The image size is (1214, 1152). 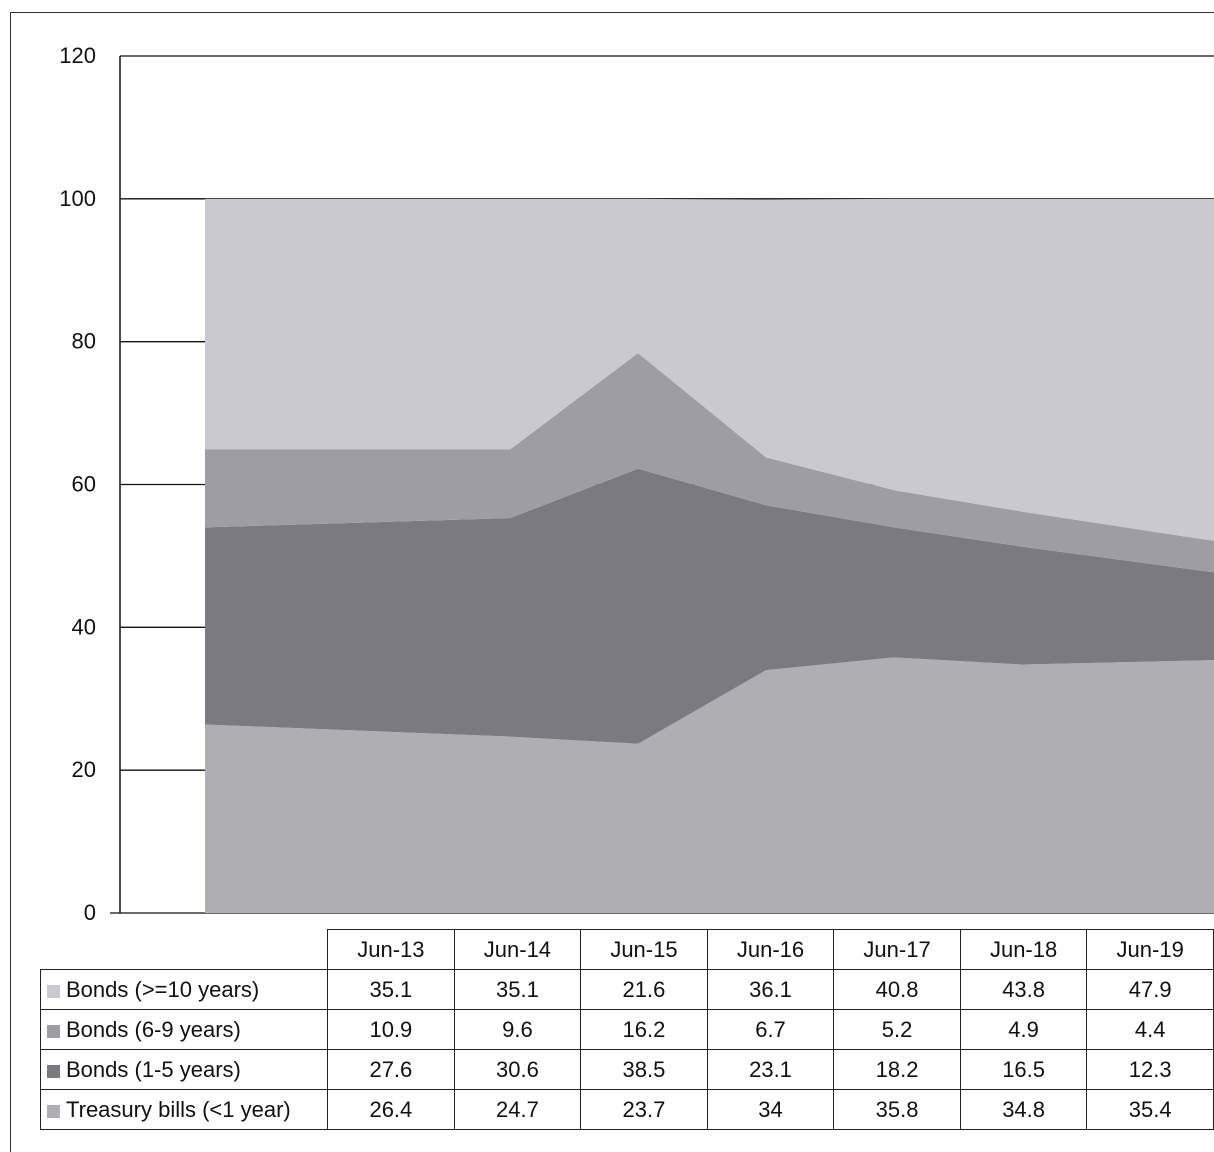 What do you see at coordinates (1023, 1029) in the screenshot?
I see `value-cell: 4.9` at bounding box center [1023, 1029].